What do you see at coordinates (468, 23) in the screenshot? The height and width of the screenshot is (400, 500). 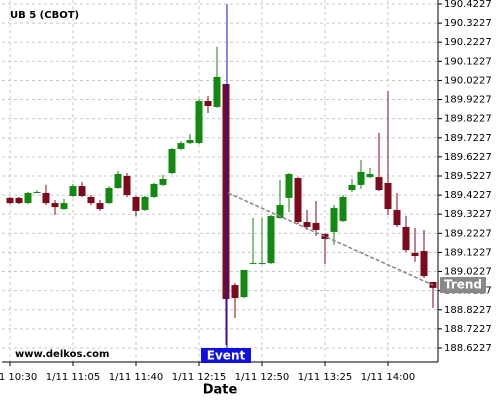 I see `y-tick-label: 190.3227` at bounding box center [468, 23].